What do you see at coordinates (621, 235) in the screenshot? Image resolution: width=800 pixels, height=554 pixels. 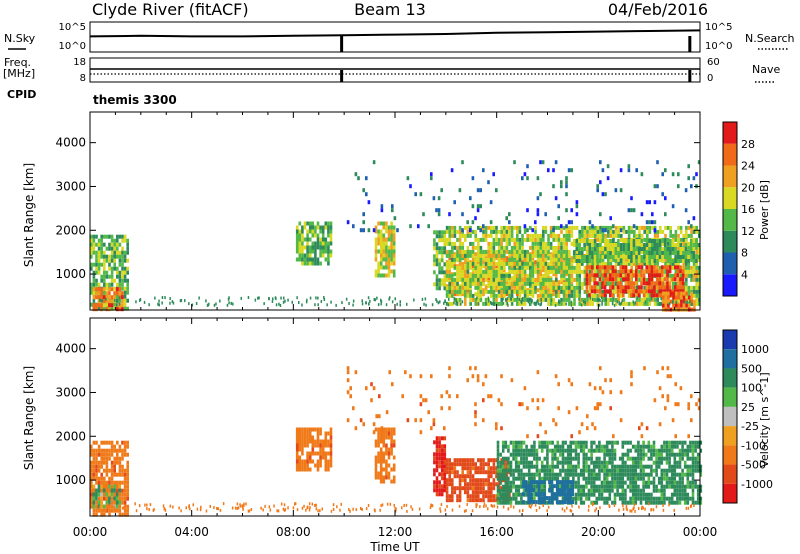 I see `power-cell-1991` at bounding box center [621, 235].